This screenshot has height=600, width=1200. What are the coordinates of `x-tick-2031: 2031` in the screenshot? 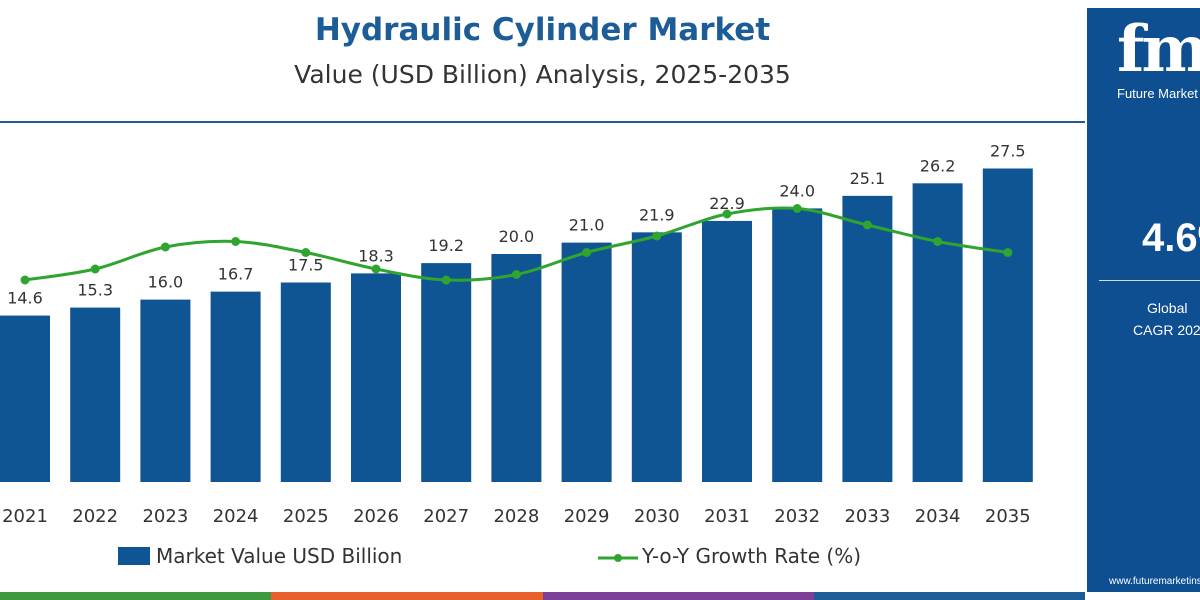 It's located at (727, 516).